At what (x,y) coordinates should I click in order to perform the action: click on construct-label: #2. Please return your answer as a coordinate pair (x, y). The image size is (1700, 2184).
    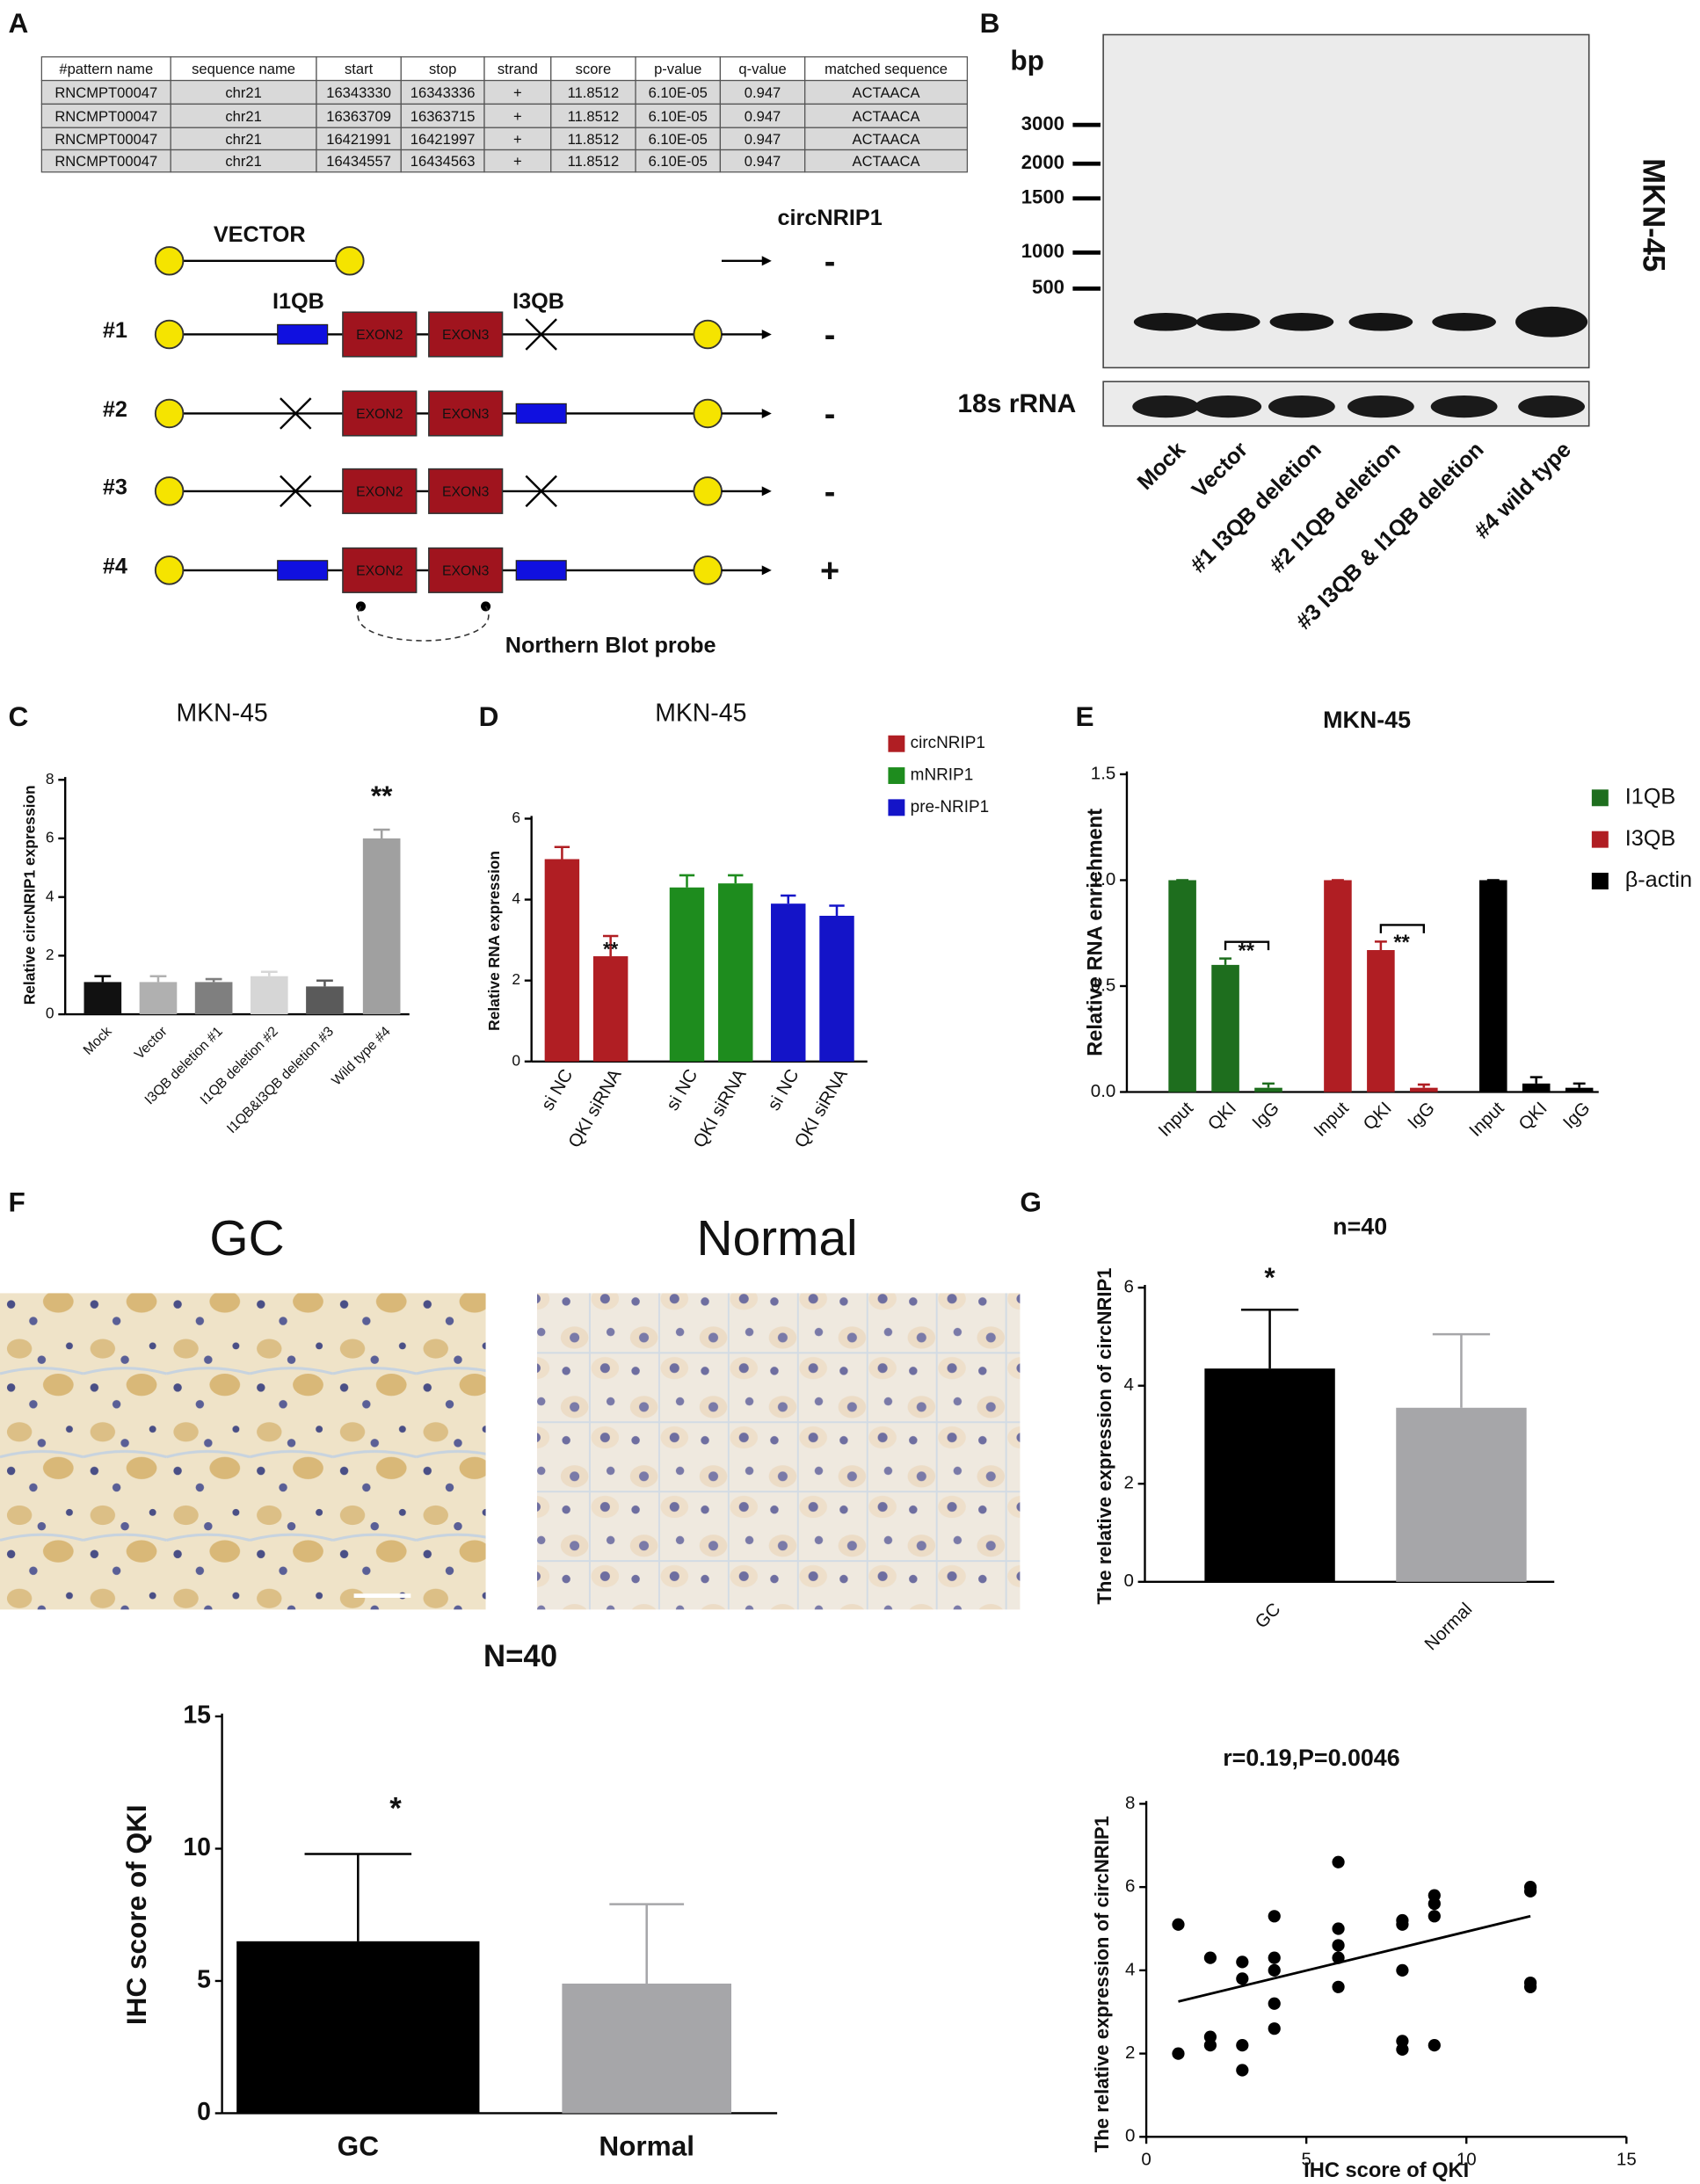
    Looking at the image, I should click on (115, 409).